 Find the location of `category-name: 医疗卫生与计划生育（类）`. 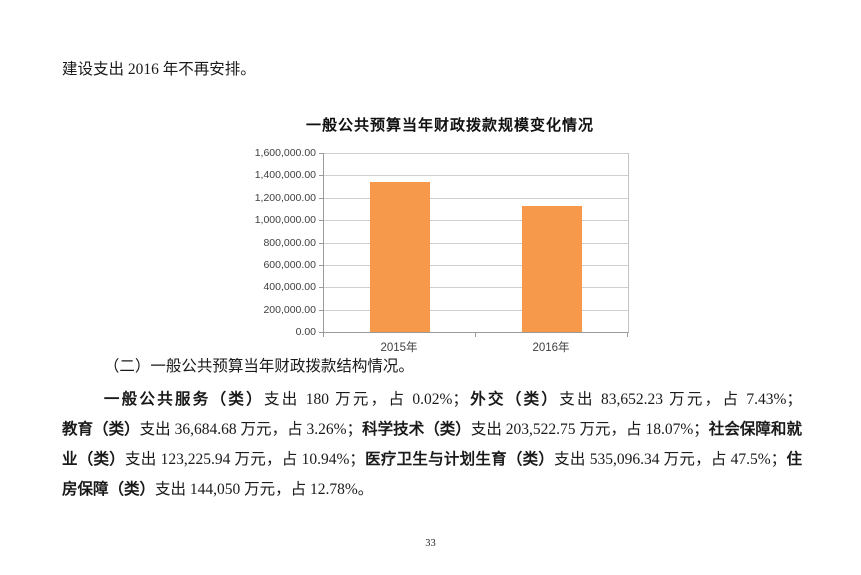

category-name: 医疗卫生与计划生育（类） is located at coordinates (459, 459).